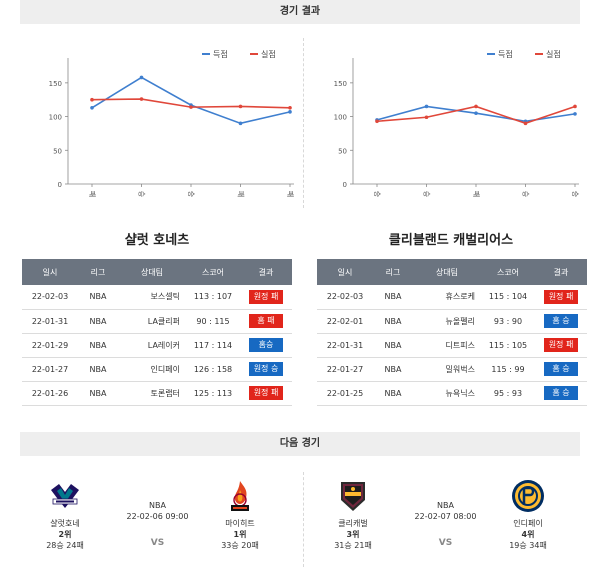 The width and height of the screenshot is (600, 567). I want to click on series-line-score, so click(191, 100).